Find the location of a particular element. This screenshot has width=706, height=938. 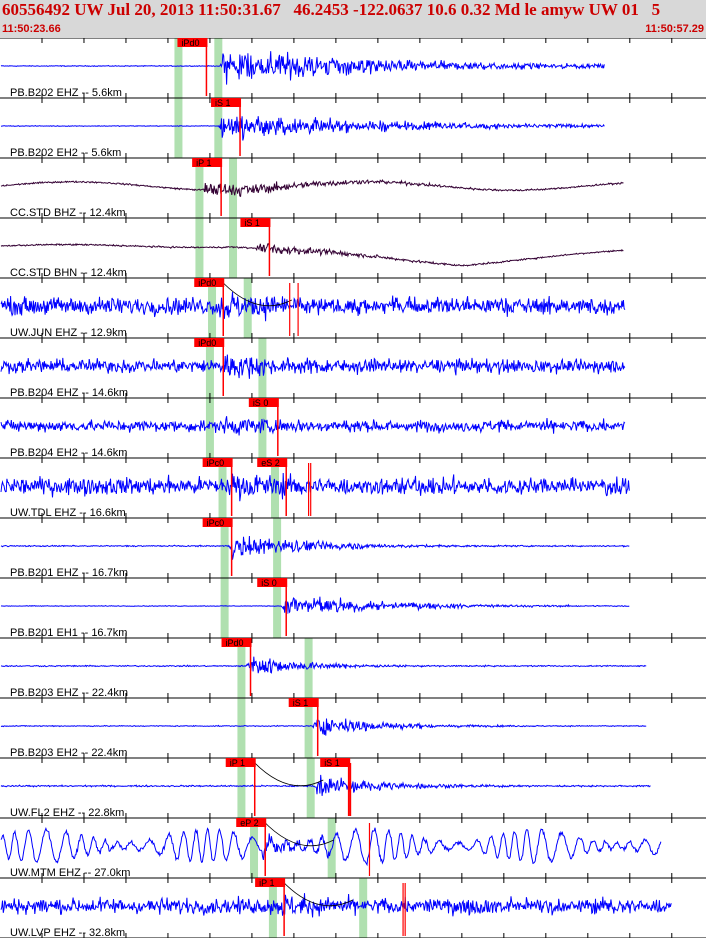

station-label: CC.STD BHN -- 12.4km is located at coordinates (68, 273).